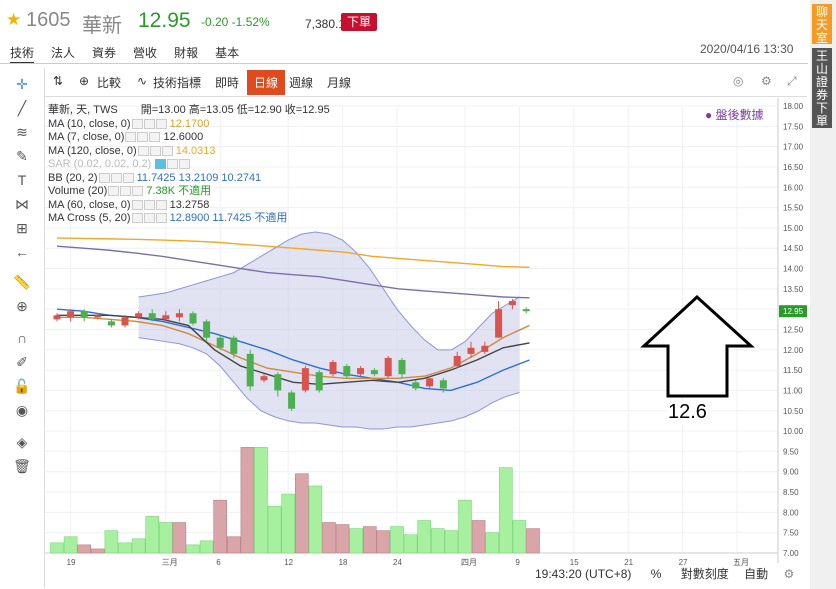  What do you see at coordinates (793, 248) in the screenshot?
I see `price-axis-tick: 14.50` at bounding box center [793, 248].